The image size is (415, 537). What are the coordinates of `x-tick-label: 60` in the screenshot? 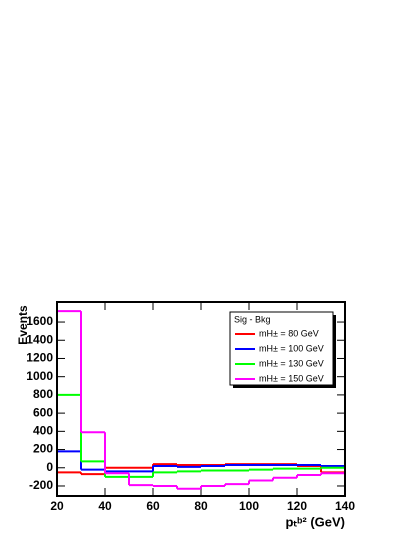 It's located at (153, 506).